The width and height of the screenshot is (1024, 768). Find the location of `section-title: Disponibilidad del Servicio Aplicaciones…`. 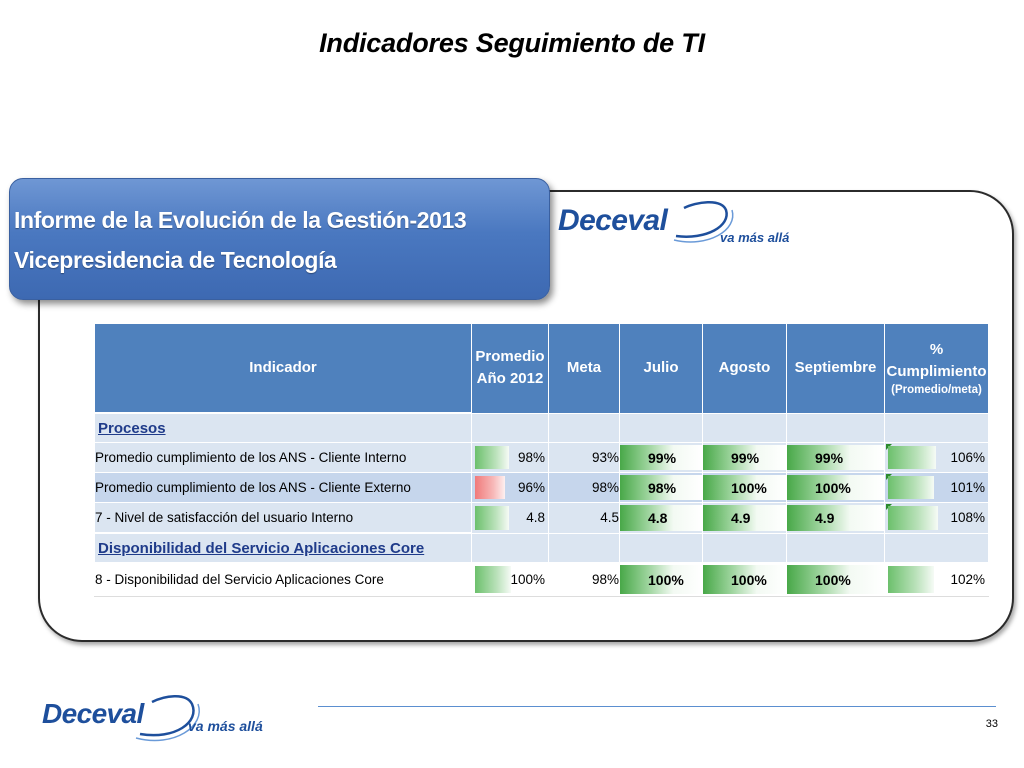

section-title: Disponibilidad del Servicio Aplicaciones… is located at coordinates (283, 547).